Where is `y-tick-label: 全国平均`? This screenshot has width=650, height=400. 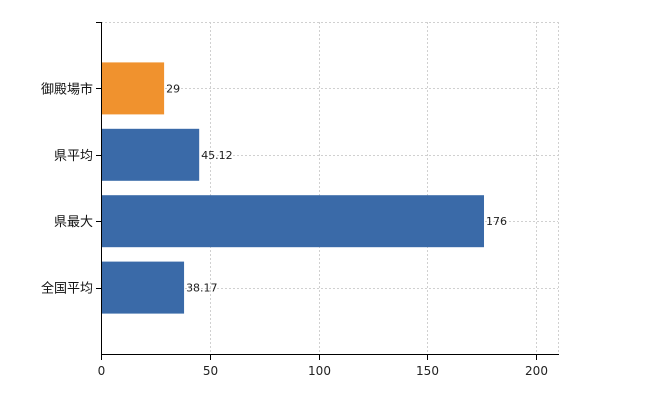 y-tick-label: 全国平均 is located at coordinates (67, 289).